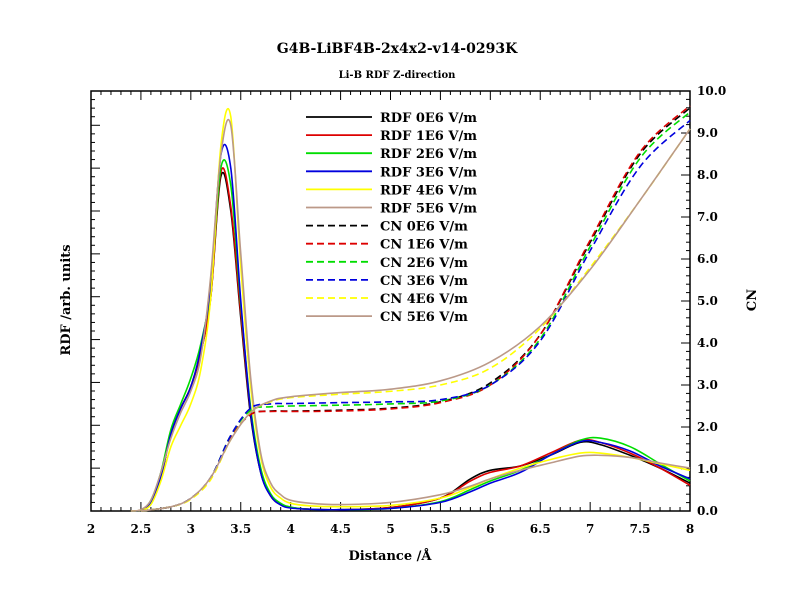 The image size is (800, 600). I want to click on x-tick-label: 7.5, so click(640, 529).